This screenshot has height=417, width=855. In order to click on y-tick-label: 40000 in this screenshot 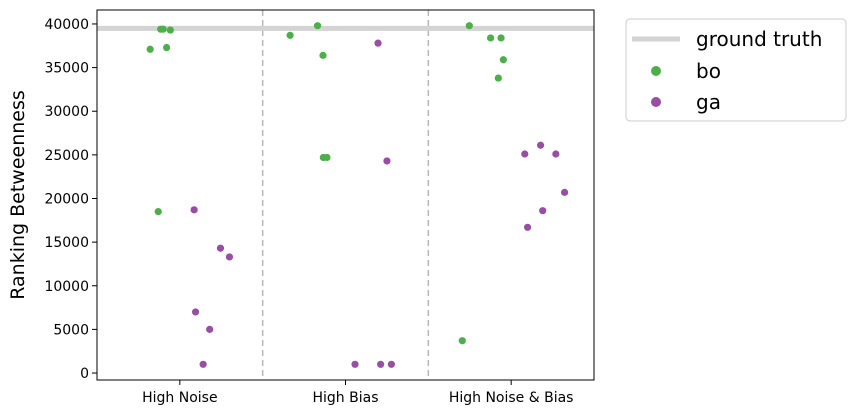, I will do `click(66, 25)`.